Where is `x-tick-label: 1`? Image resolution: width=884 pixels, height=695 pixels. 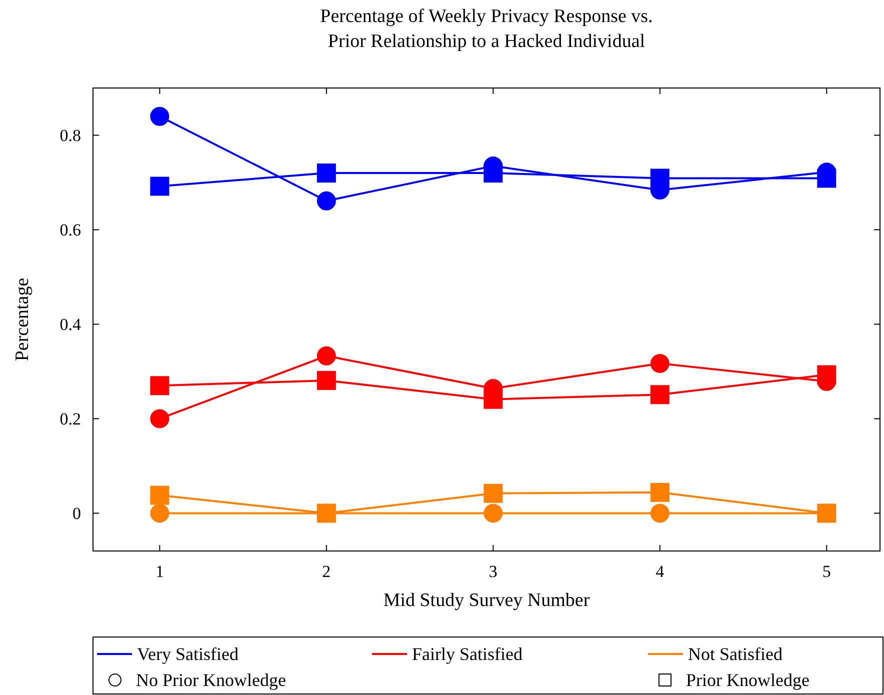
x-tick-label: 1 is located at coordinates (159, 571).